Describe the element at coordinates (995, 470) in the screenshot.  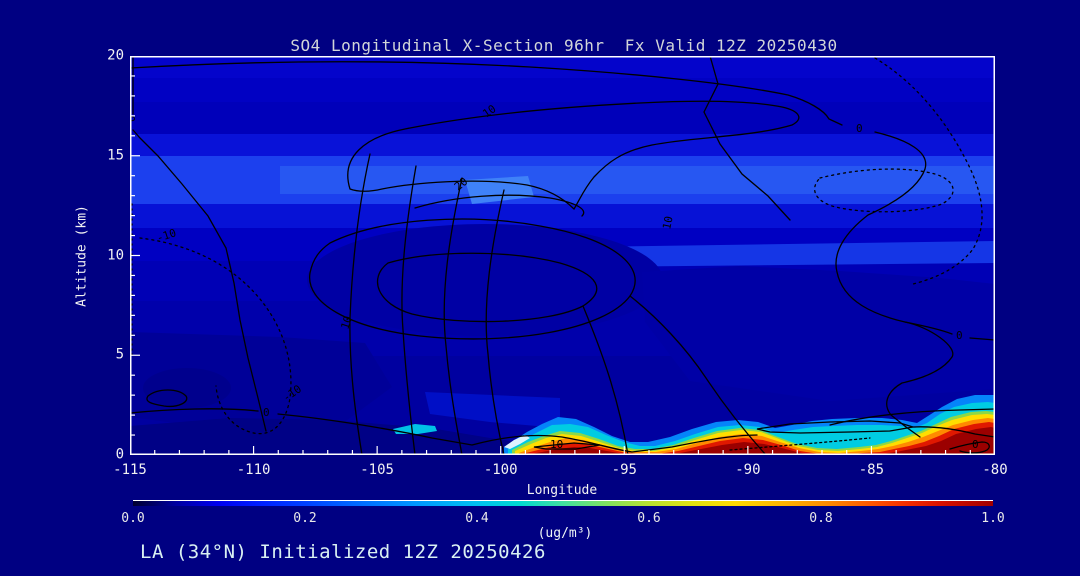
I see `x-tick-label: -80` at that location.